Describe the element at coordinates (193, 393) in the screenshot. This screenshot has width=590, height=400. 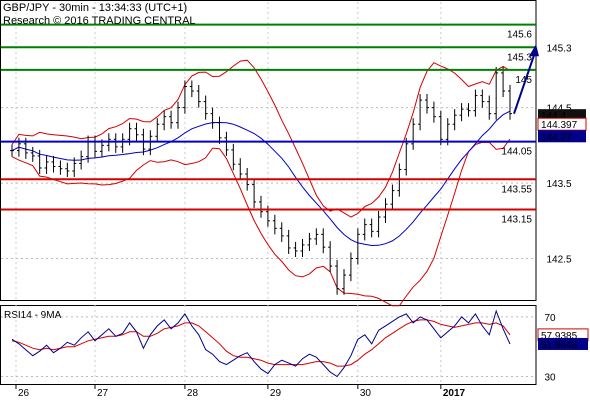
I see `x-tick-label: 28` at that location.